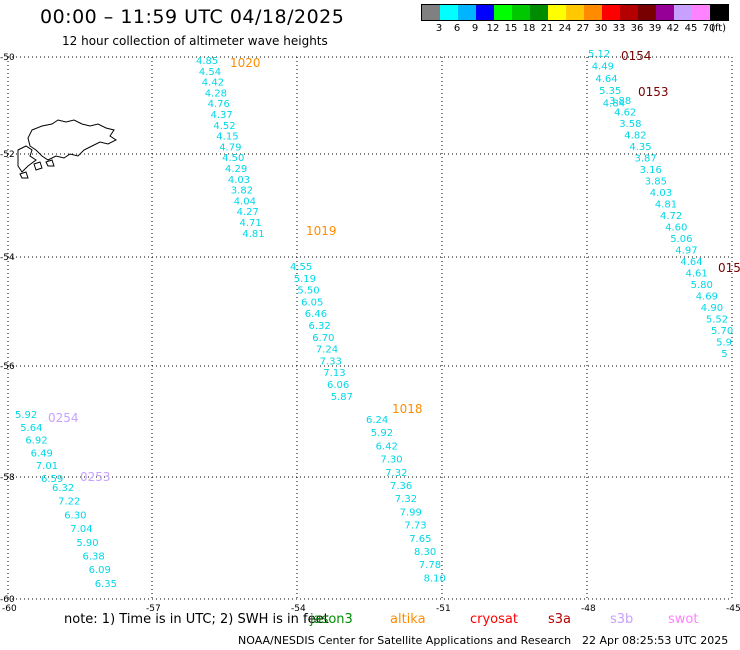 This screenshot has height=650, width=740. Describe the element at coordinates (722, 331) in the screenshot. I see `wave-height-value: 5.70` at that location.